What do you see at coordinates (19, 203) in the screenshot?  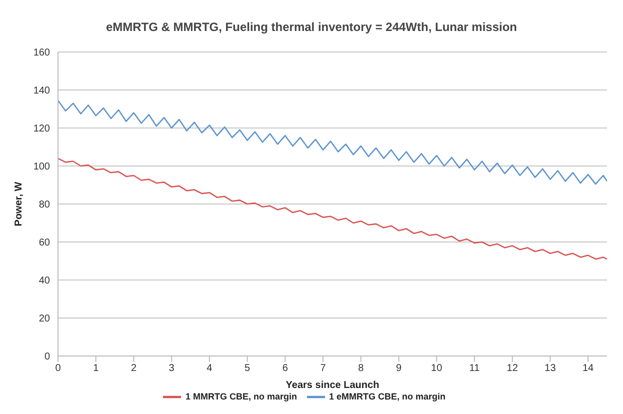 I see `y-axis-title: Power, W` at bounding box center [19, 203].